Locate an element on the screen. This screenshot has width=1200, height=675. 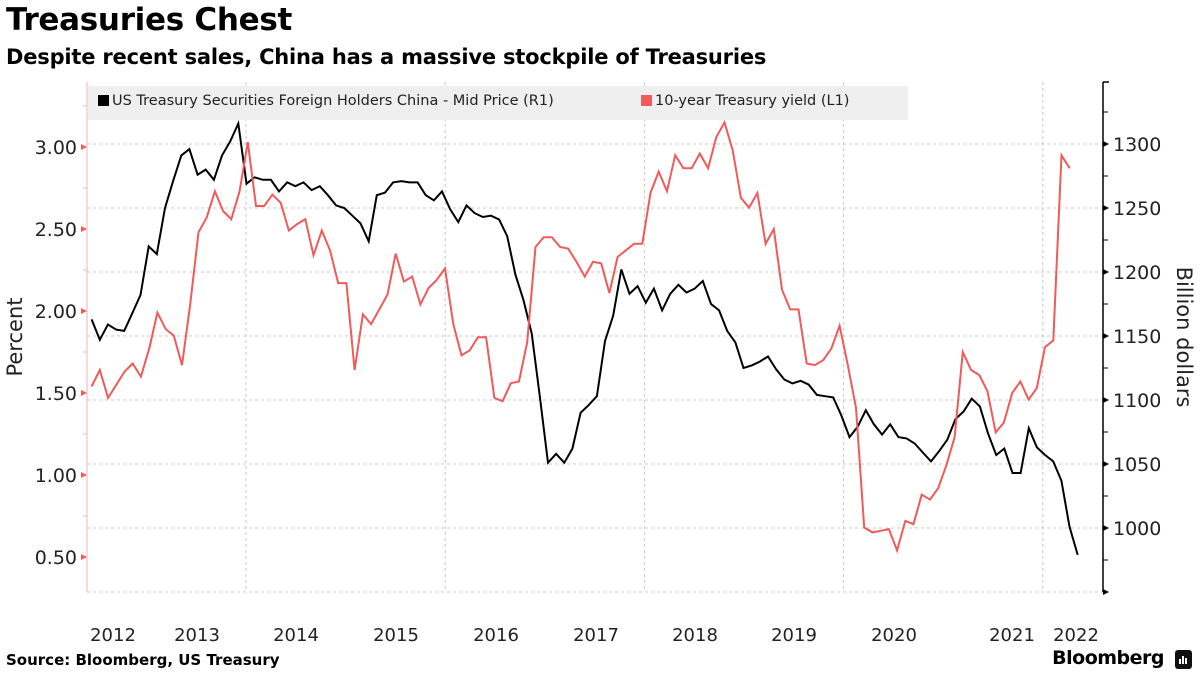
legend-label: 10-year Treasury yield (L1) is located at coordinates (752, 101).